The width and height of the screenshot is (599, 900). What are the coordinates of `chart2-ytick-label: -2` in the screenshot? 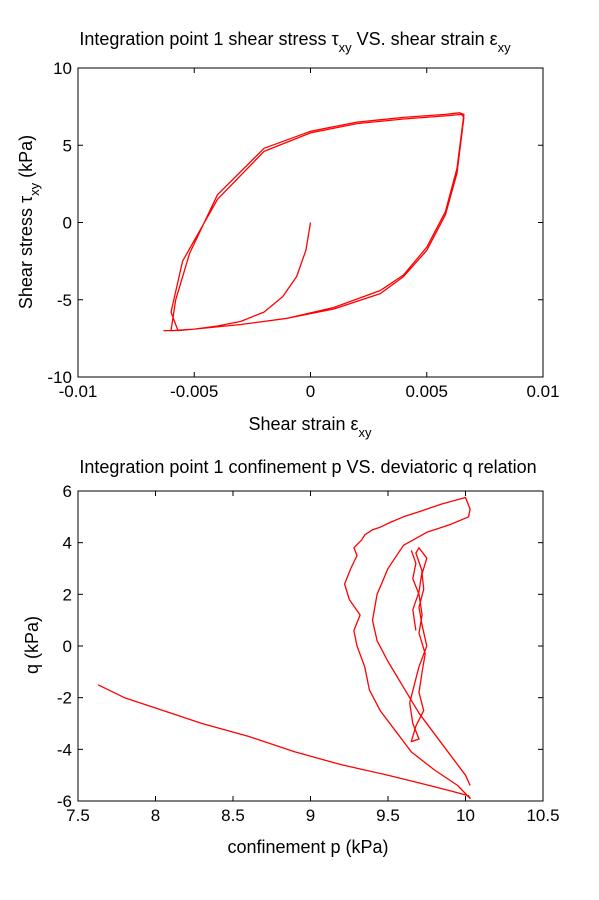 It's located at (64, 698).